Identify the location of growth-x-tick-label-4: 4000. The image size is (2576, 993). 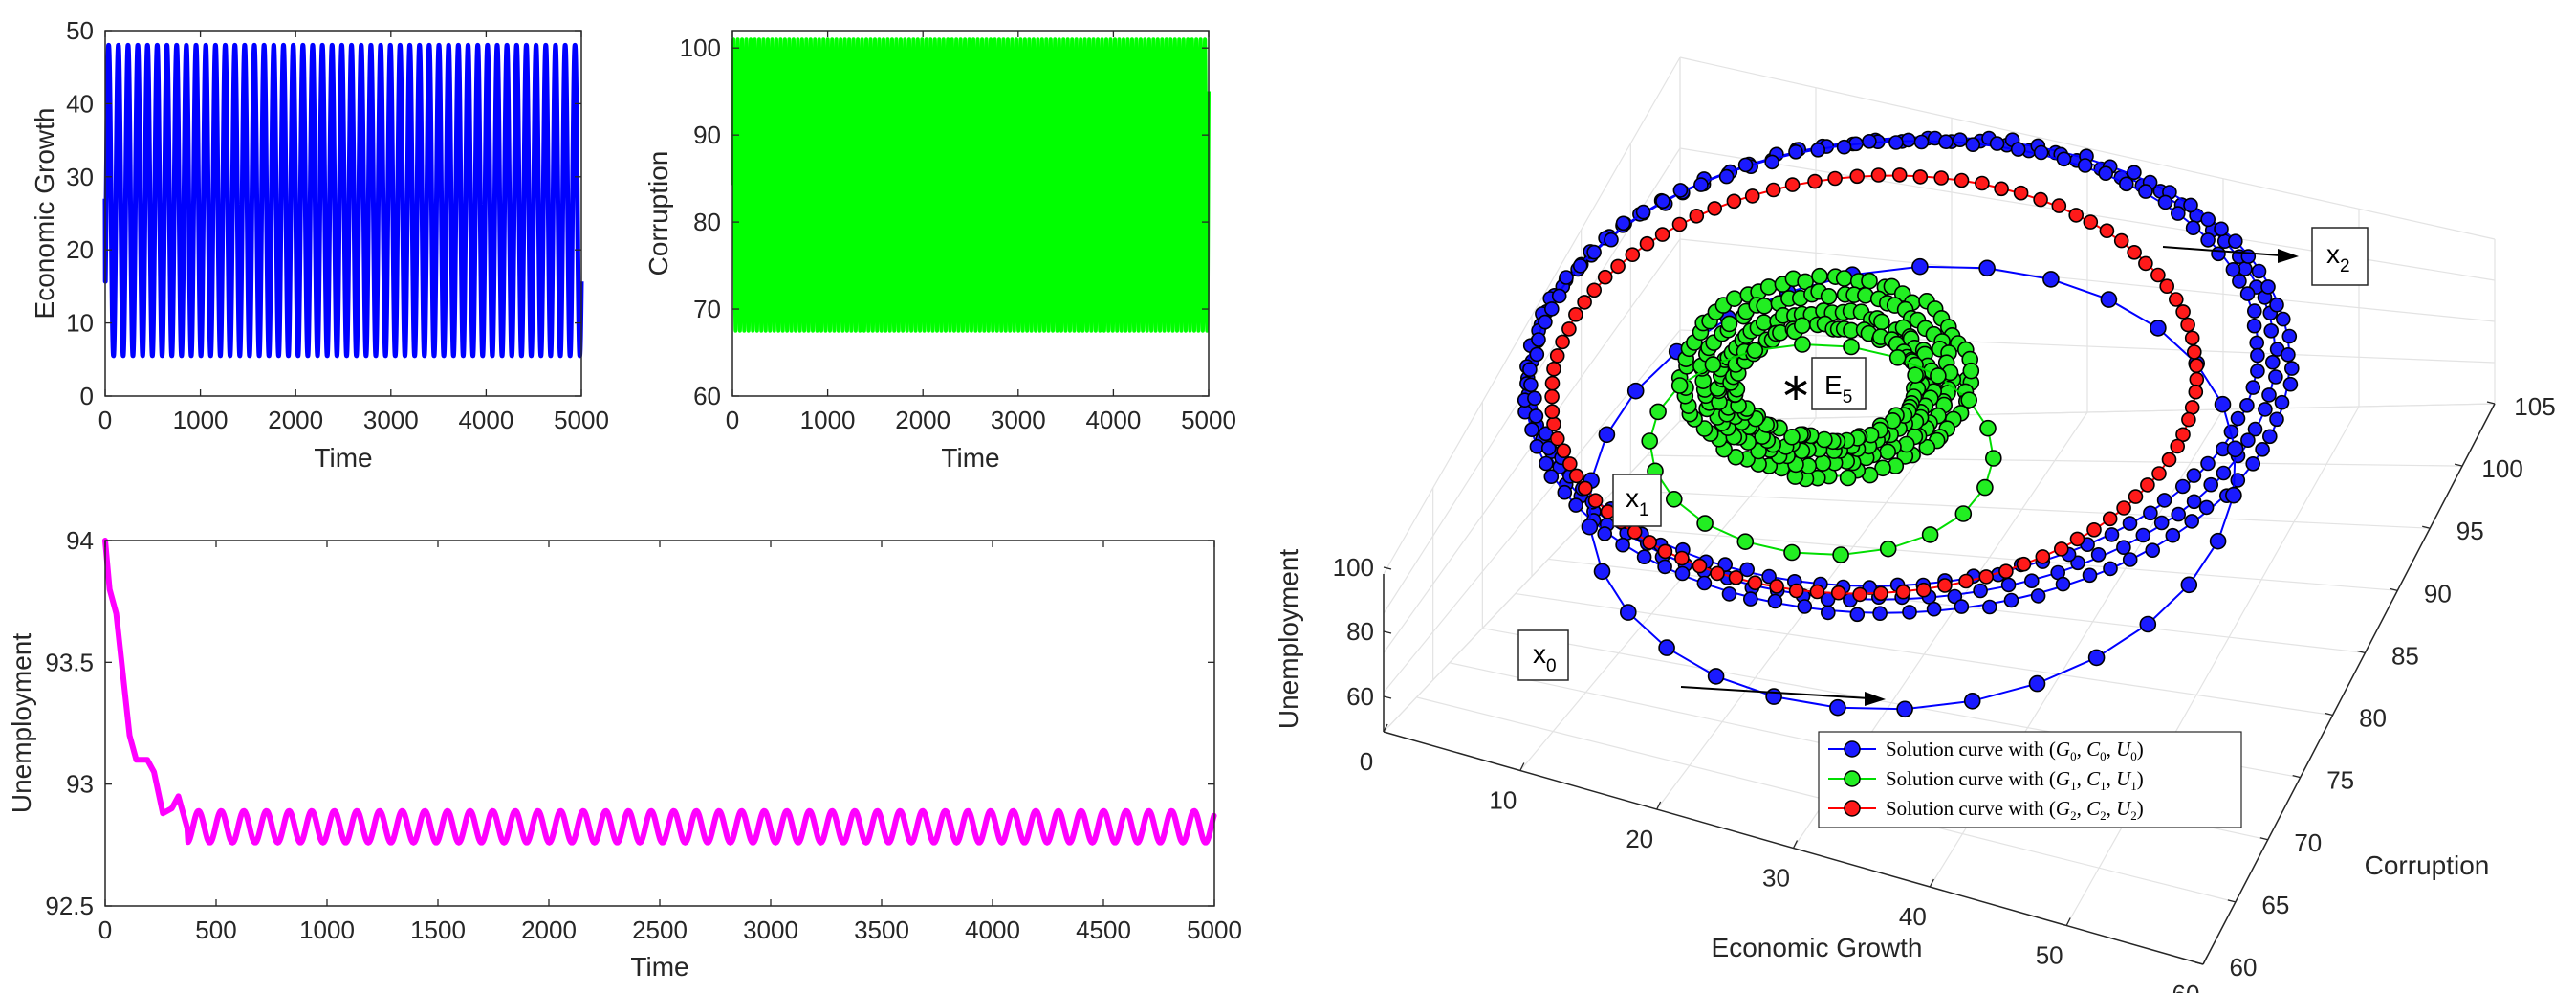
(485, 420).